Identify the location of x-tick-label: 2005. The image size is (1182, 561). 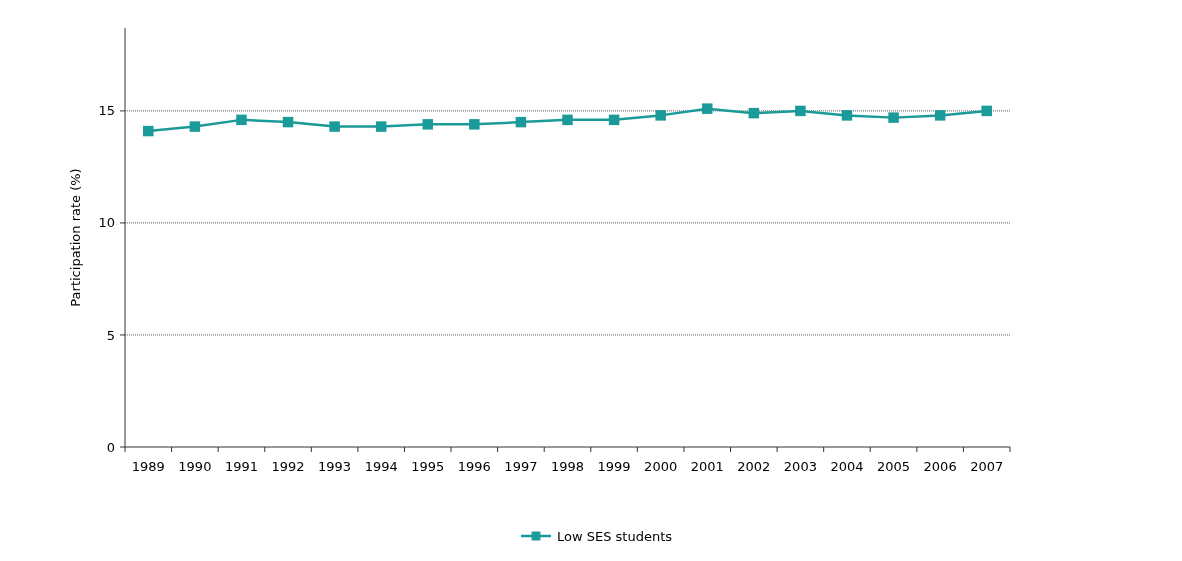
(894, 466).